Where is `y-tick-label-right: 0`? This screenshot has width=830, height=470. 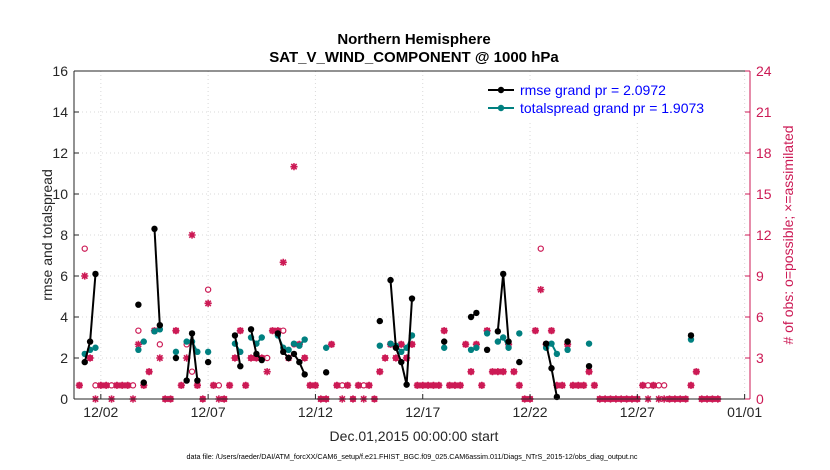
y-tick-label-right: 0 is located at coordinates (760, 399).